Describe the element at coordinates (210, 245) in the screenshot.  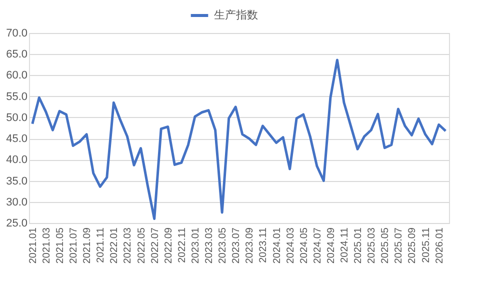
I see `x-tick-label: 2023.03` at that location.